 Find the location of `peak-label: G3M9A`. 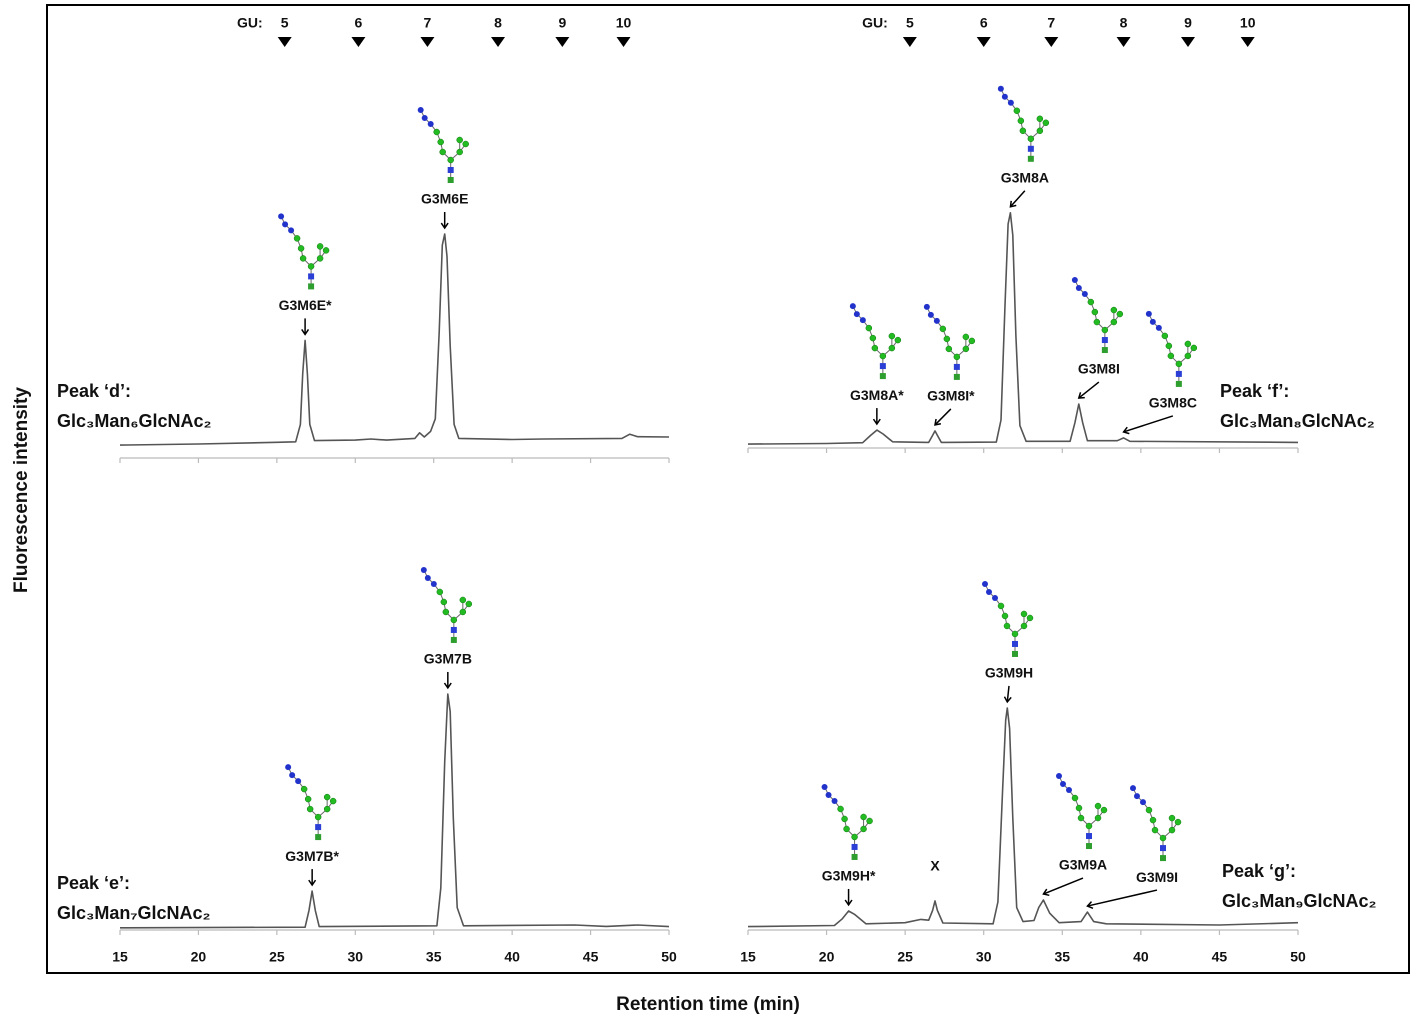

peak-label: G3M9A is located at coordinates (1083, 865).